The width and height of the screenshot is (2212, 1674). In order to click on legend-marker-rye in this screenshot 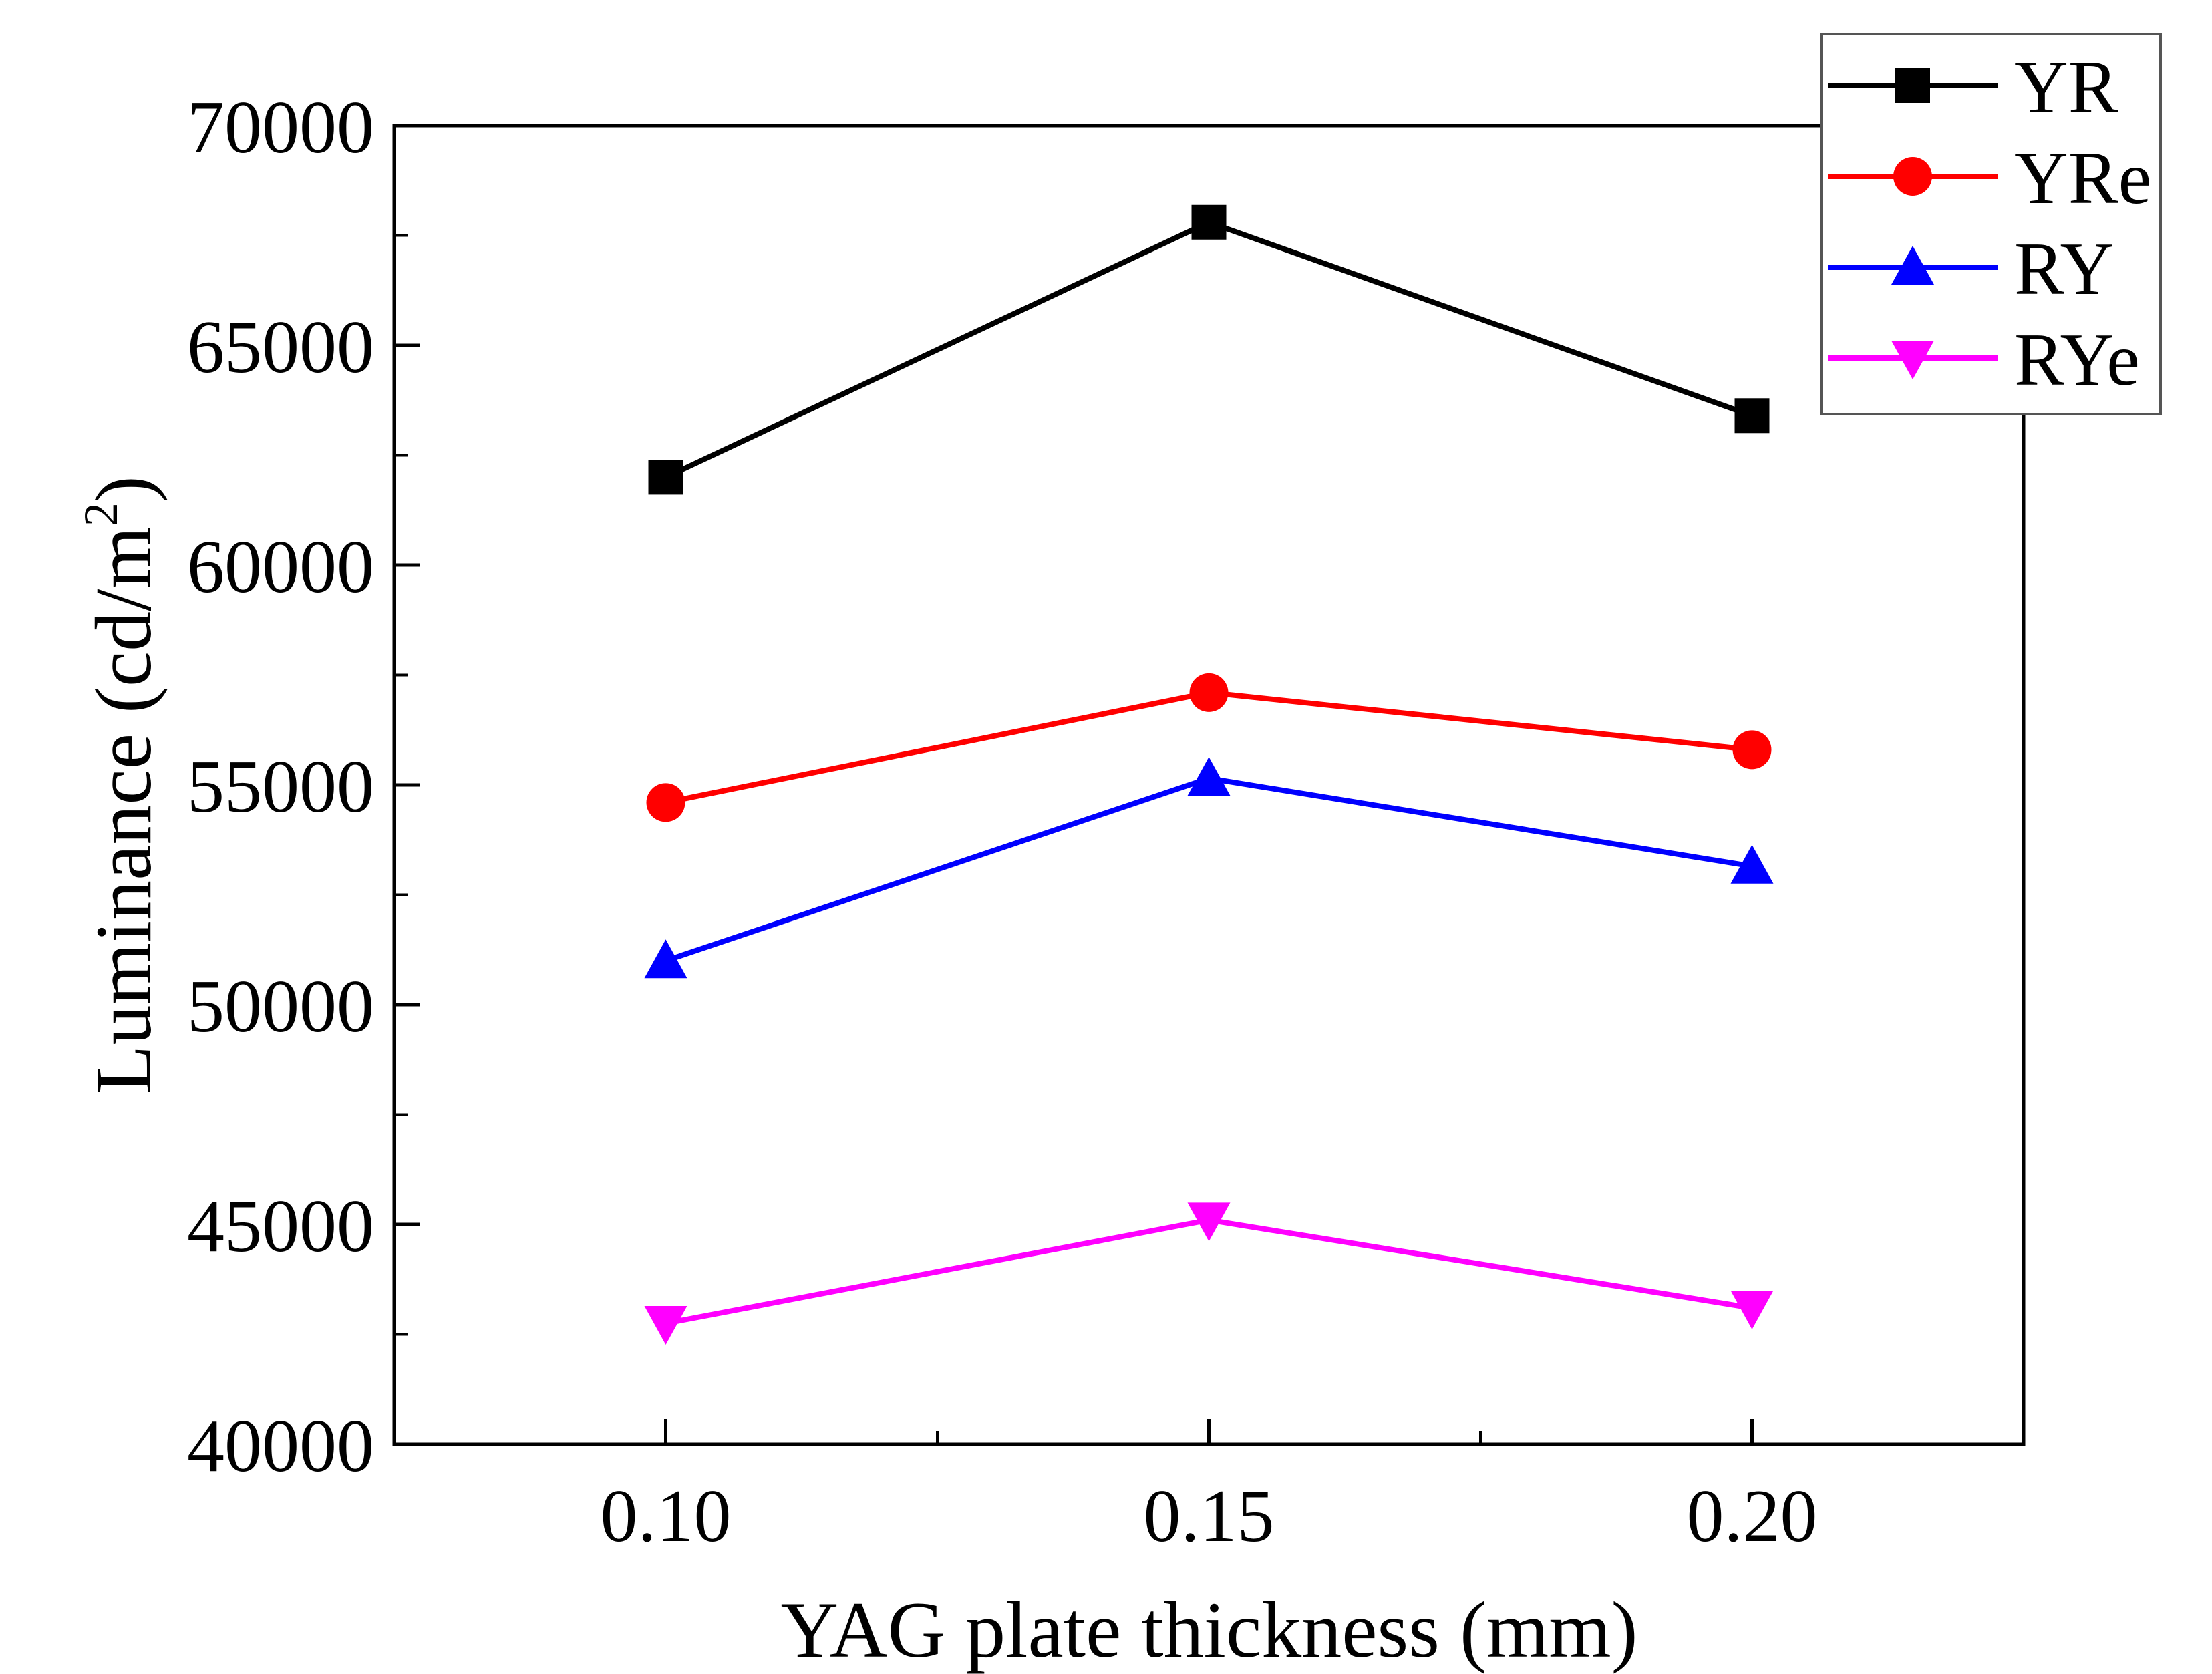, I will do `click(1912, 360)`.